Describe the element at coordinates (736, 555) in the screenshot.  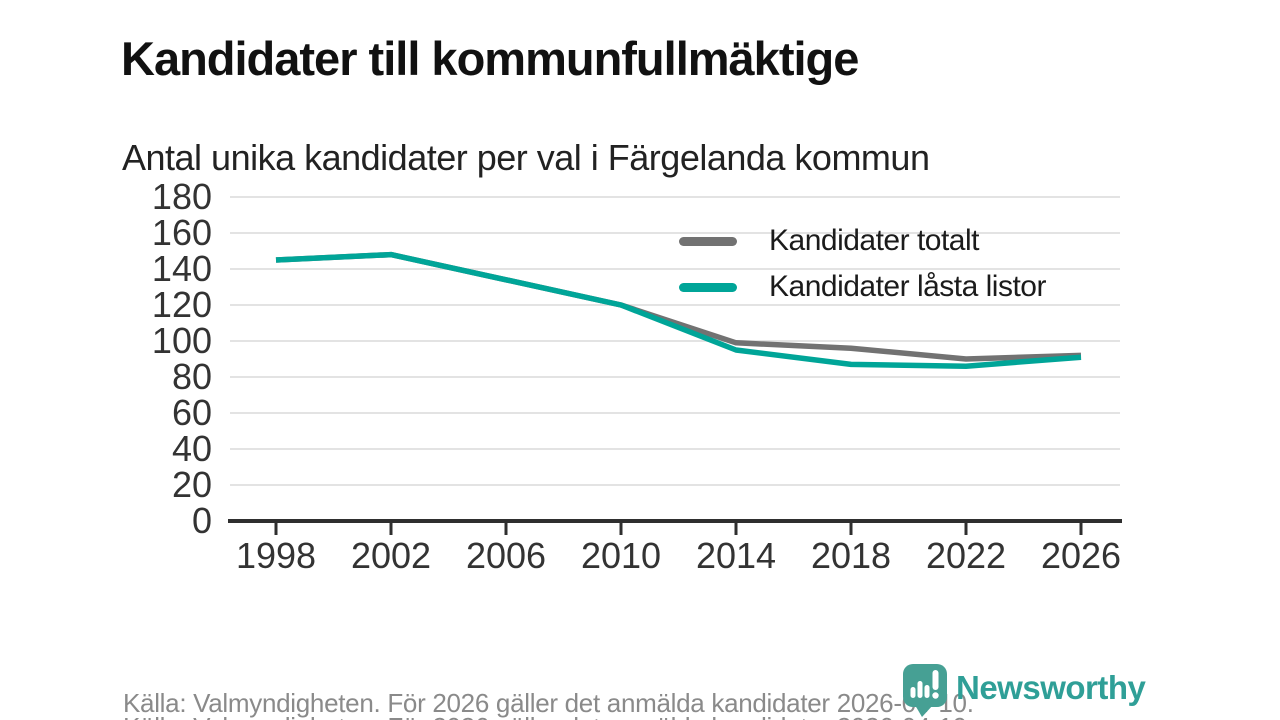
I see `svg-text: 2014` at that location.